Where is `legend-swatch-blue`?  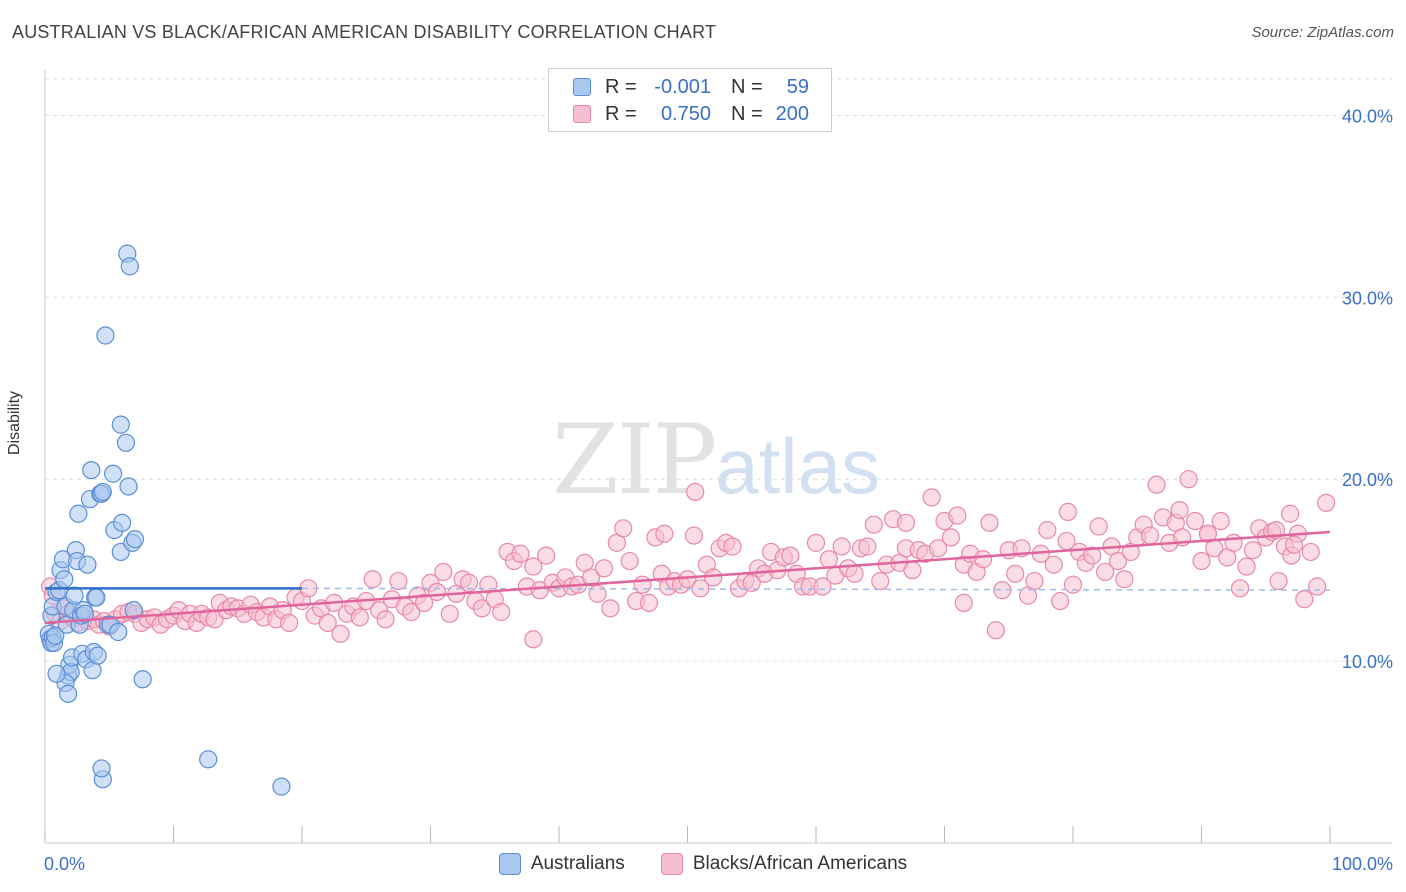
legend-swatch-blue is located at coordinates (582, 87).